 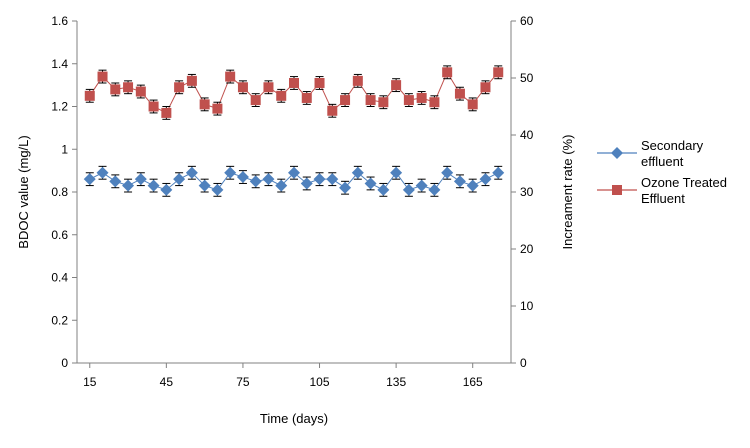 What do you see at coordinates (527, 21) in the screenshot?
I see `y2-tick-label: 60` at bounding box center [527, 21].